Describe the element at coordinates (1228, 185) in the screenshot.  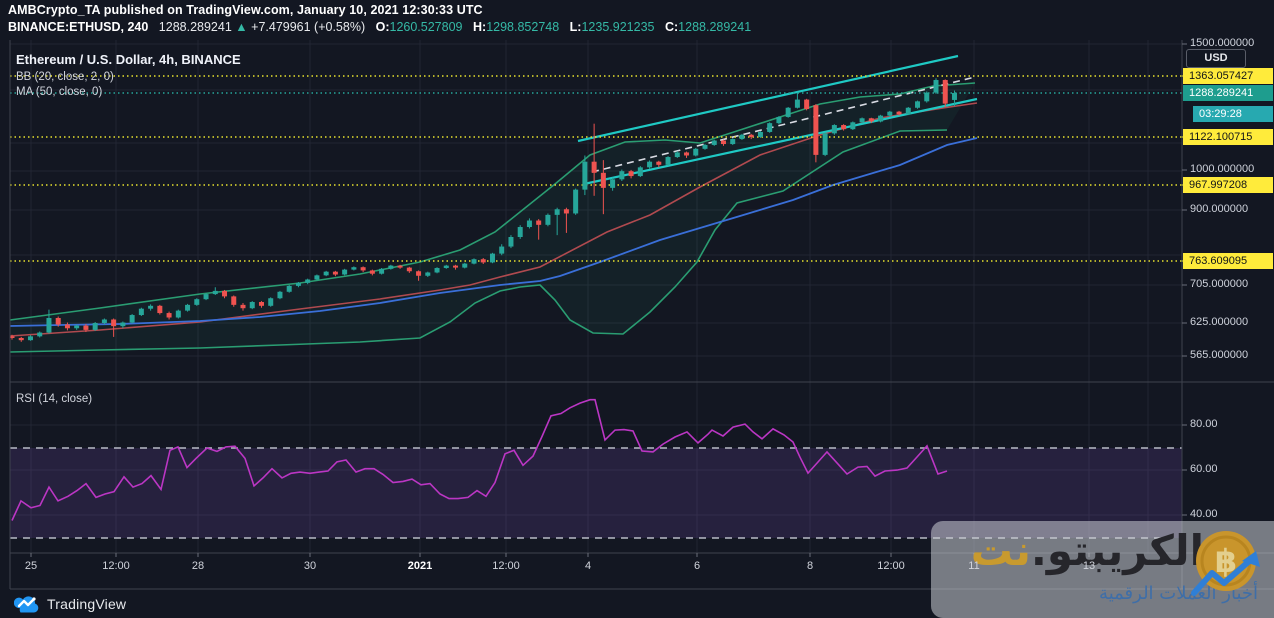
I see `alert-price-label: 967.997208` at that location.